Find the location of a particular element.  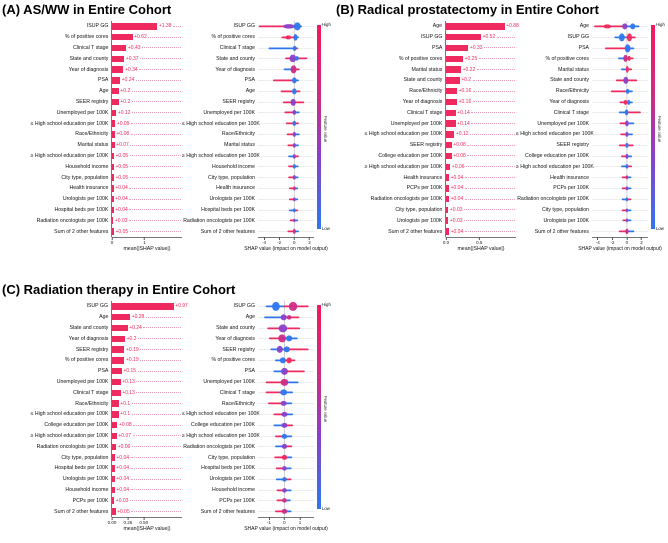

bar-plot: +0.52 is located at coordinates (480, 37).